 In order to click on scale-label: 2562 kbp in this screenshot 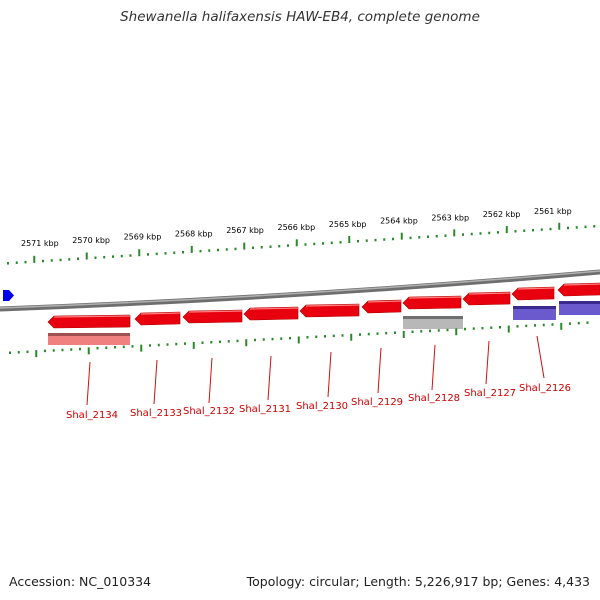, I will do `click(502, 214)`.